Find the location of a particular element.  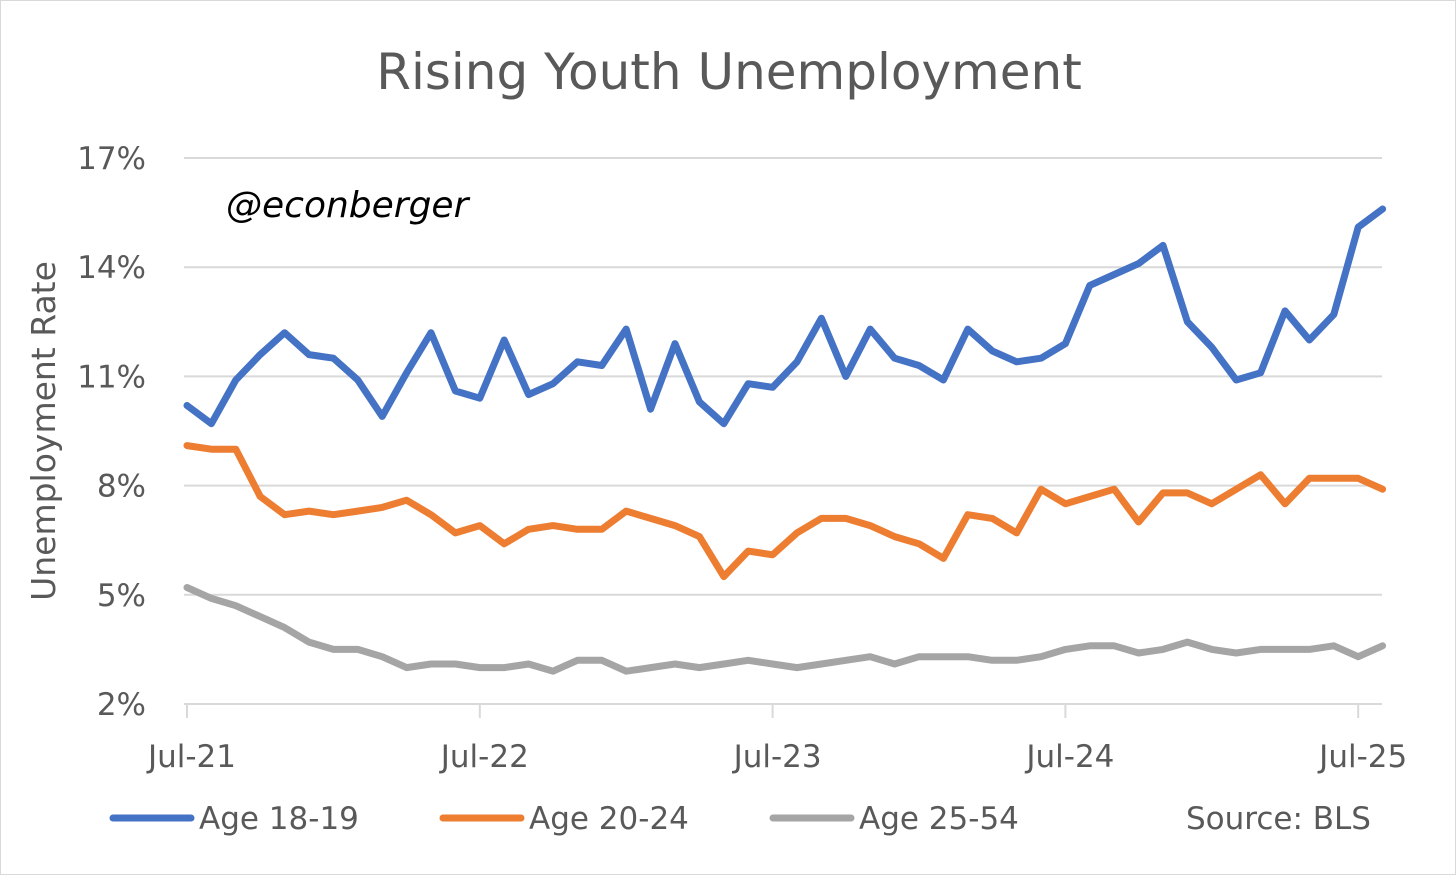

y-tick-label: 5% is located at coordinates (121, 596).